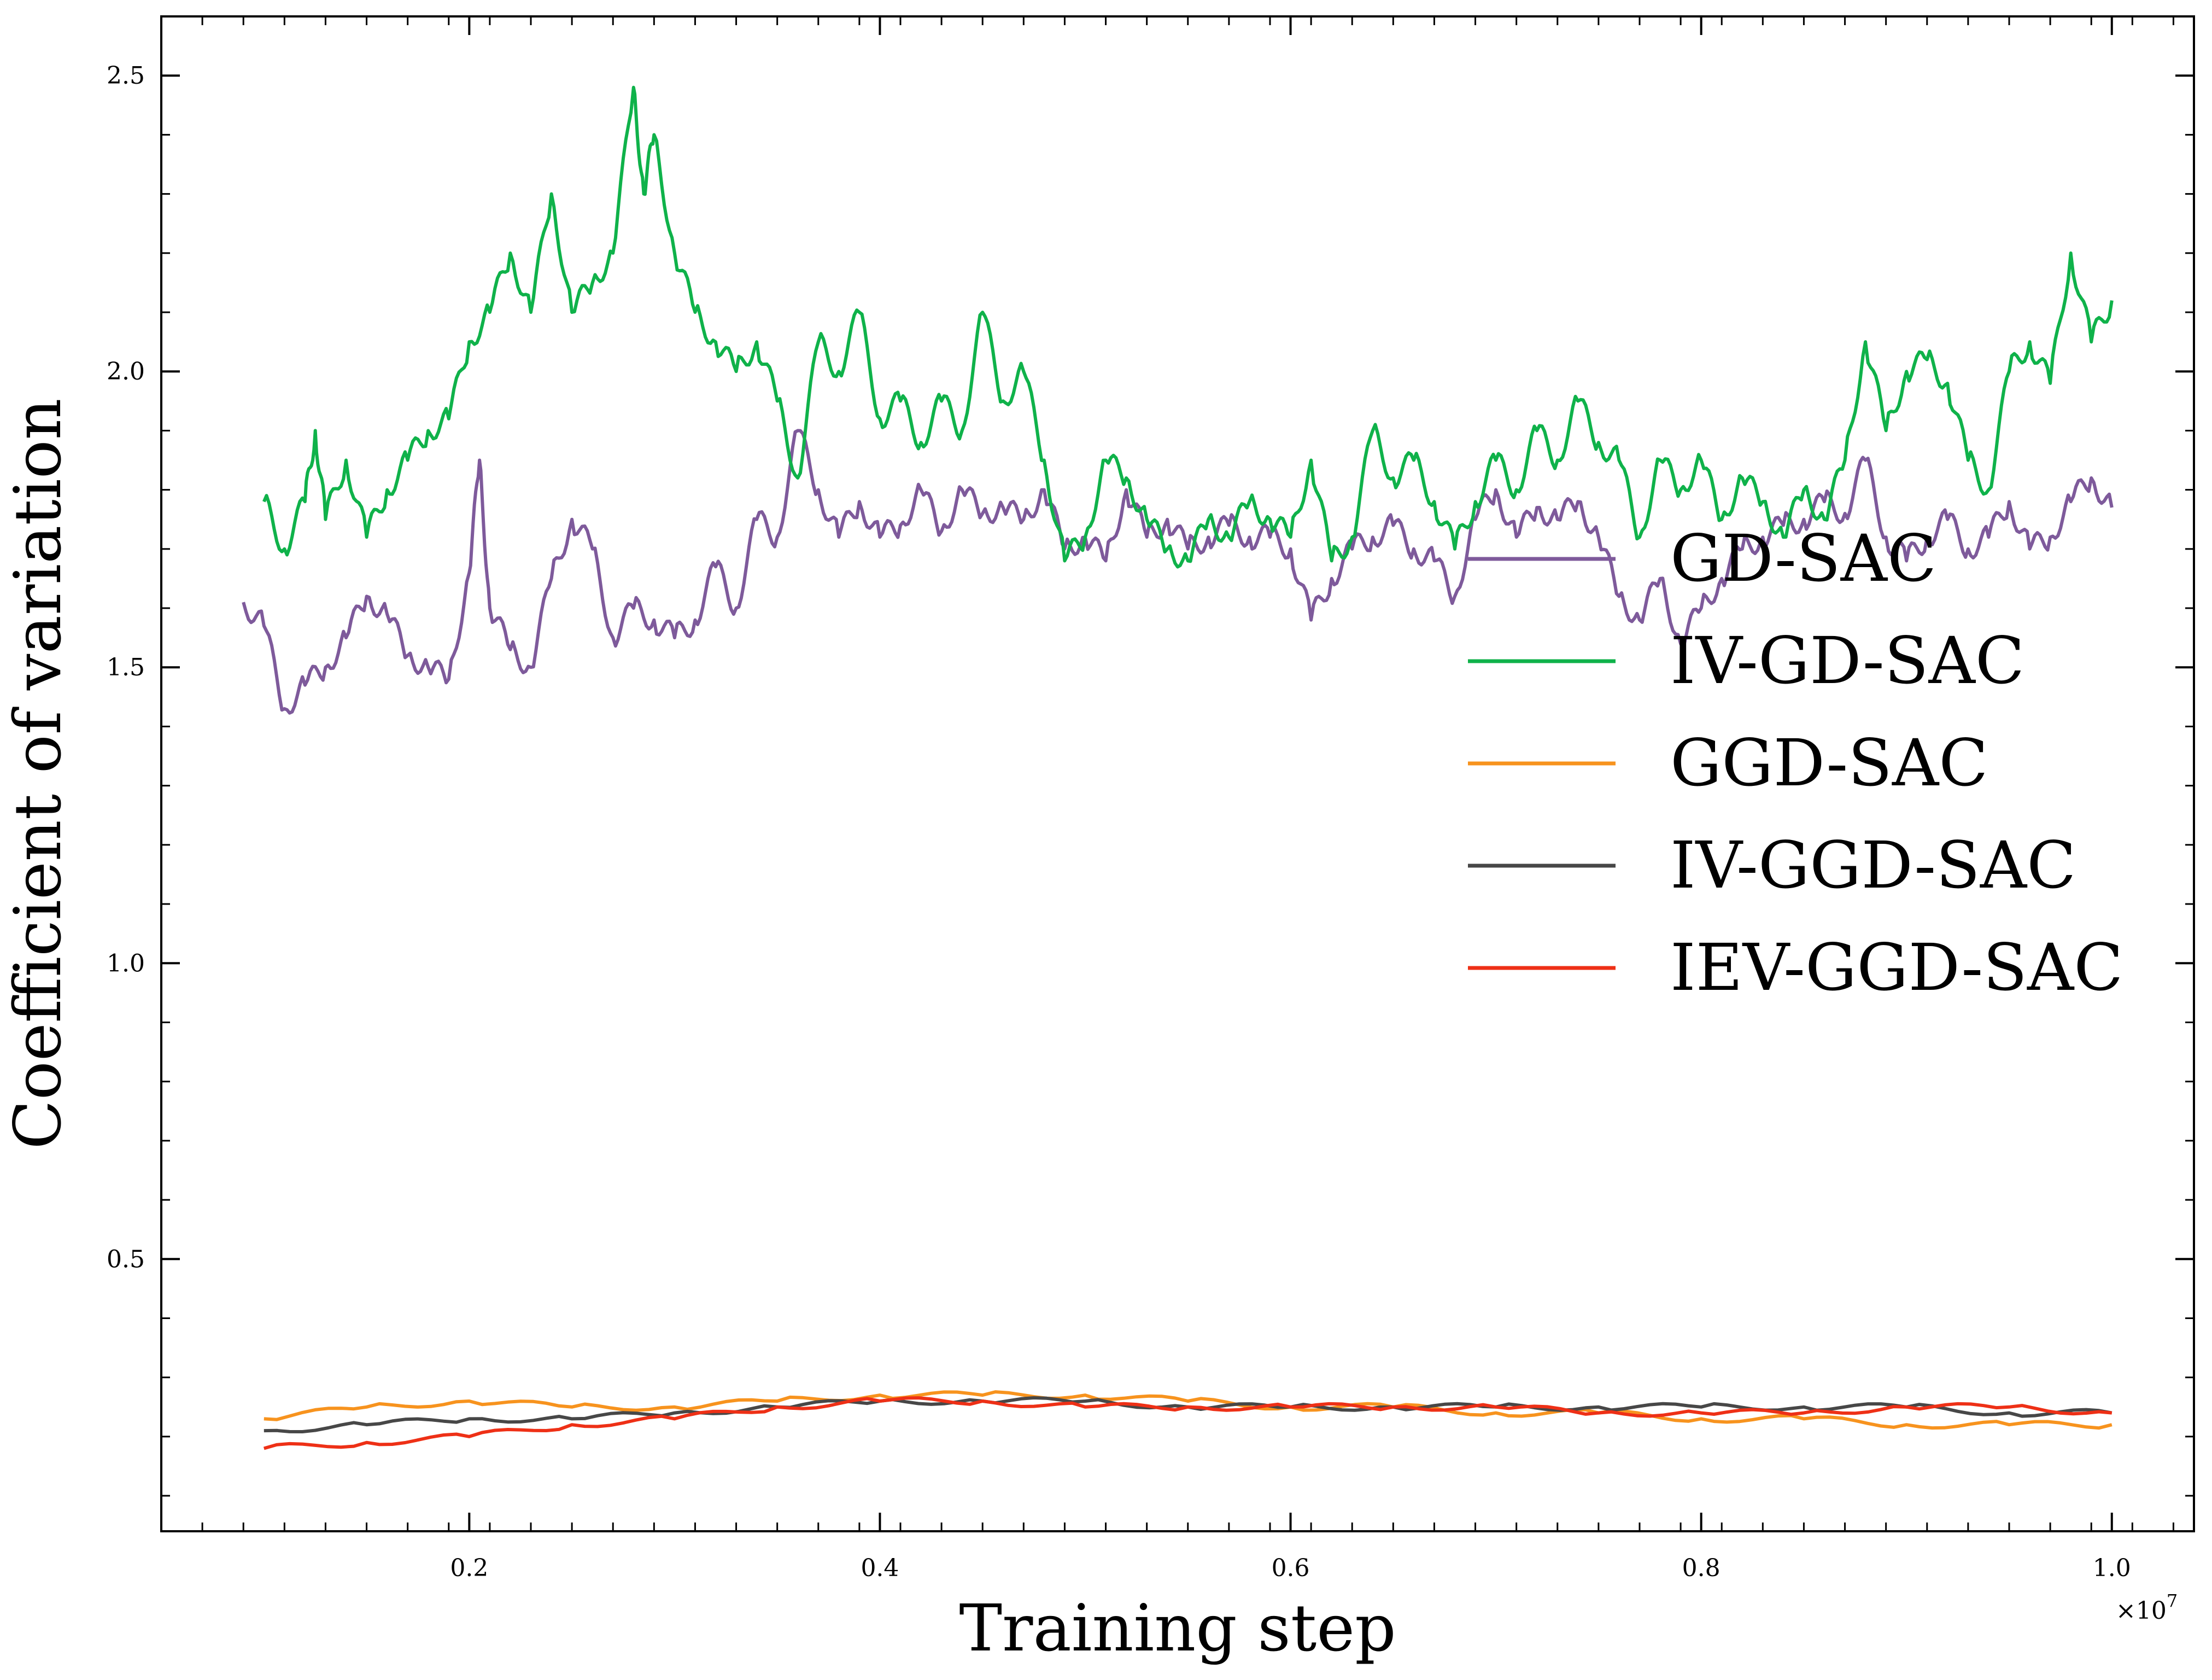 Image resolution: width=2212 pixels, height=1680 pixels. I want to click on y-axis-title: Coefficient of variation, so click(38, 773).